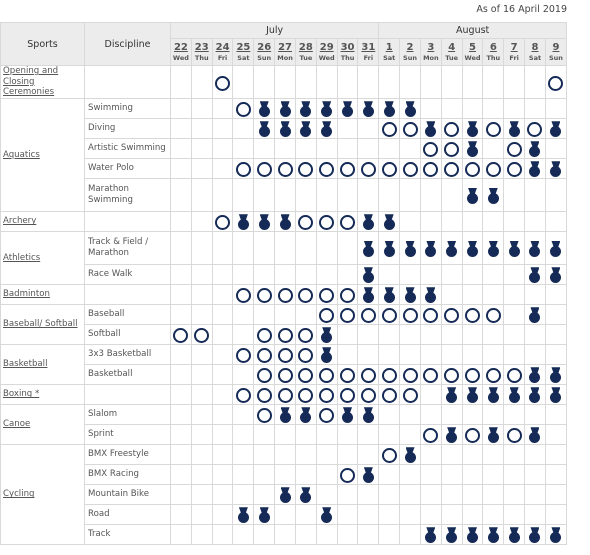 This screenshot has height=555, width=590. I want to click on day-header: 4 Tue, so click(451, 52).